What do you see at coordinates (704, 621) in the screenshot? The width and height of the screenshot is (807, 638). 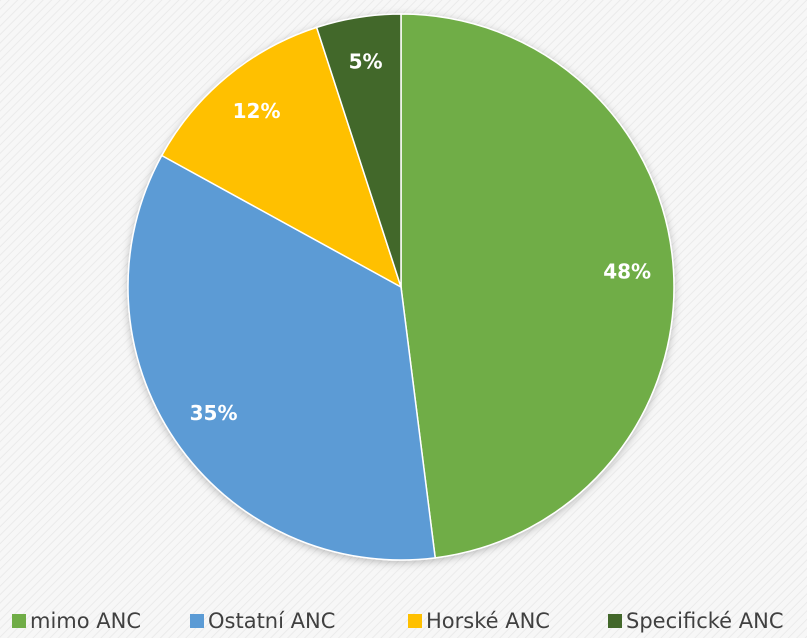 I see `legend-label: Specifické ANC` at bounding box center [704, 621].